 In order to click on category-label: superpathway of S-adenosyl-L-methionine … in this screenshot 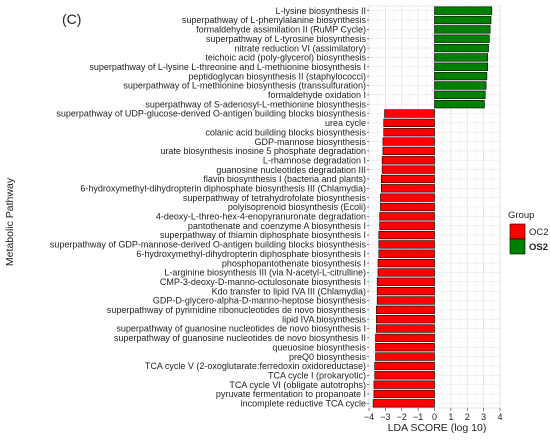, I will do `click(255, 104)`.